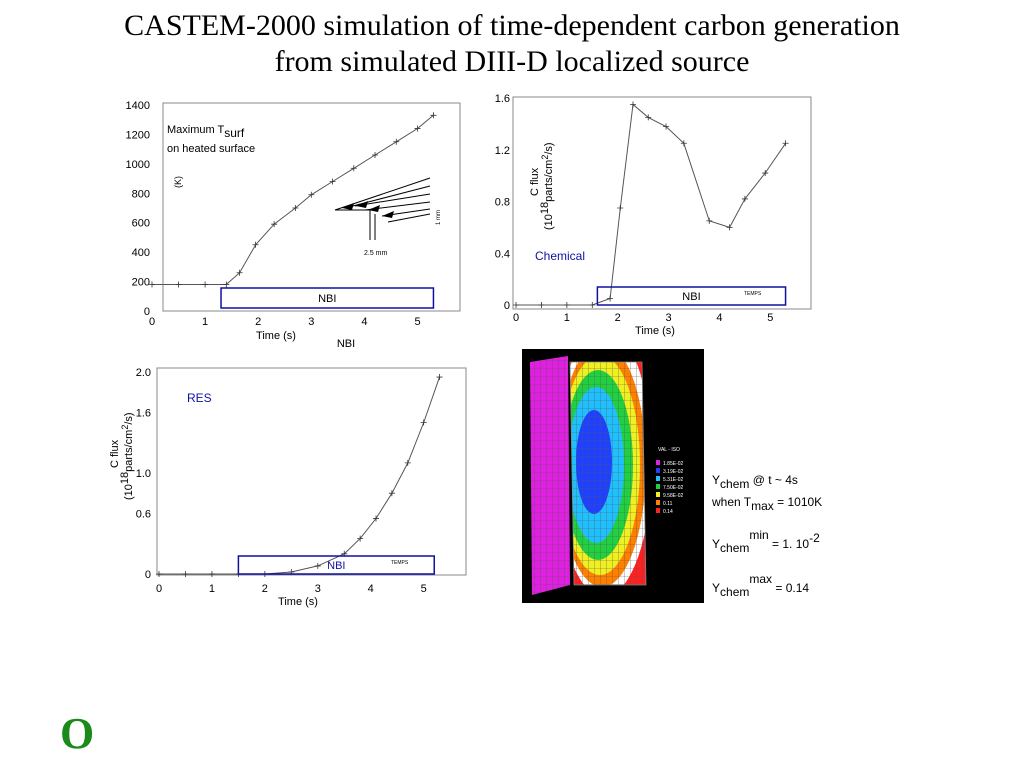 Image resolution: width=1024 pixels, height=768 pixels. Describe the element at coordinates (673, 488) in the screenshot. I see `contour-legend-value: 7.50E-02` at that location.